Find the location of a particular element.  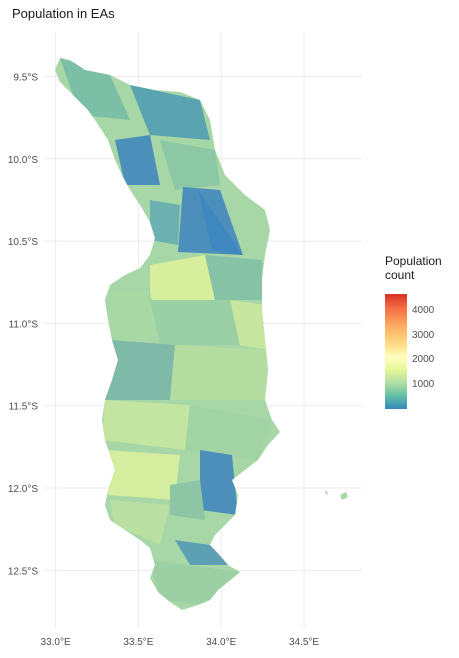

islands is located at coordinates (336, 495).